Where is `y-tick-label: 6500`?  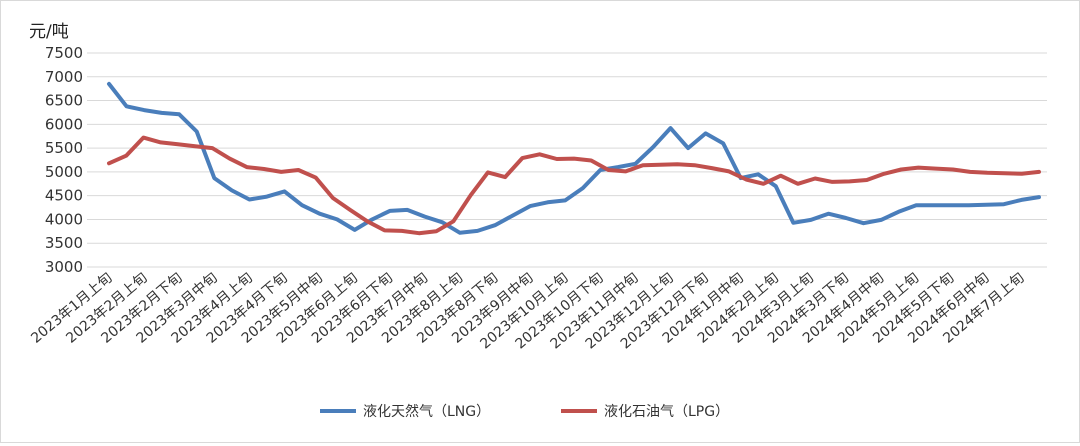
y-tick-label: 6500 is located at coordinates (64, 101).